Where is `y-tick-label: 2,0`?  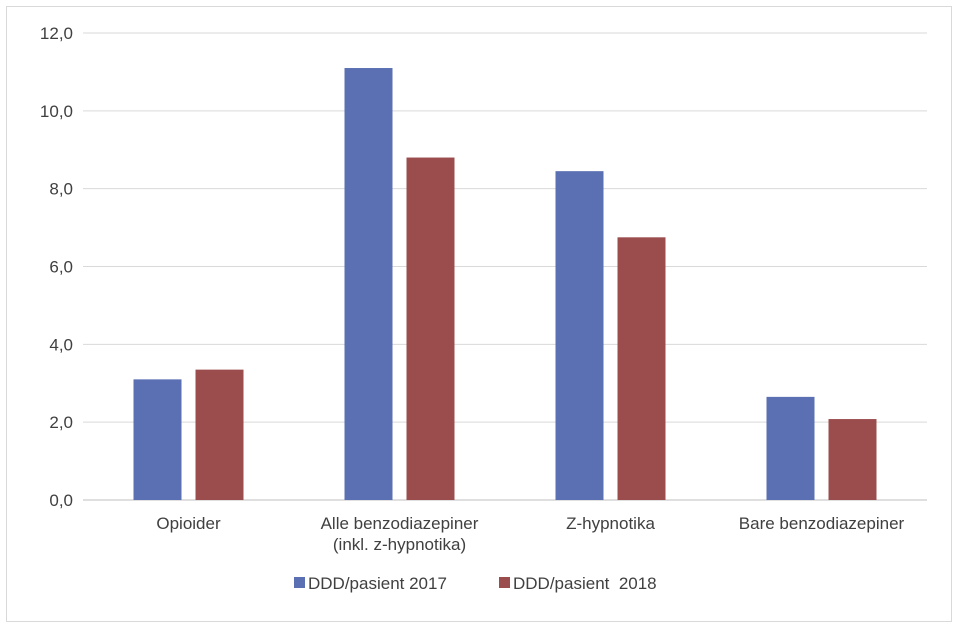 y-tick-label: 2,0 is located at coordinates (61, 422).